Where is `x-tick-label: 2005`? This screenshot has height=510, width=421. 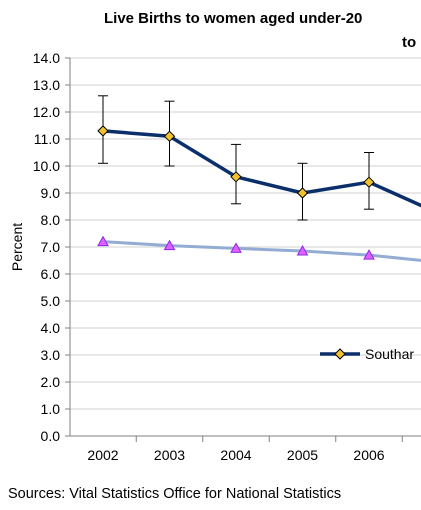 x-tick-label: 2005 is located at coordinates (302, 455).